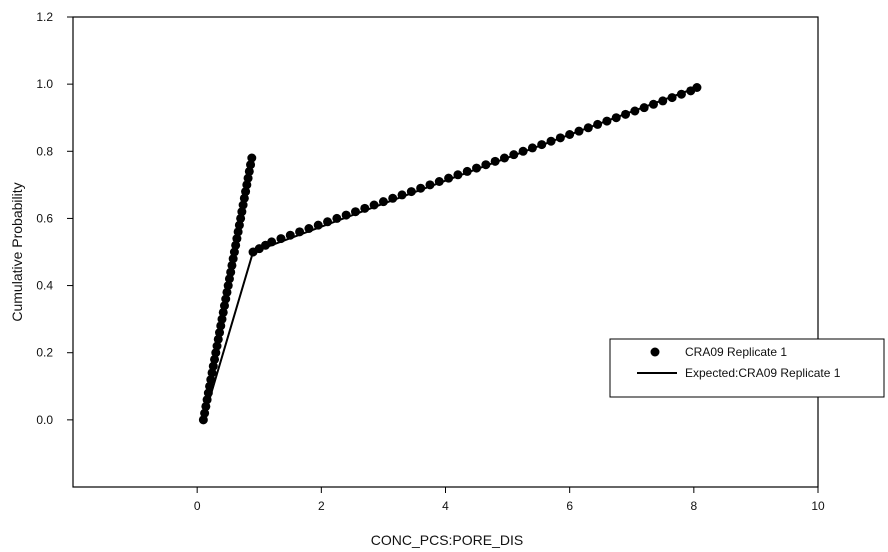 The image size is (888, 552). What do you see at coordinates (44, 286) in the screenshot?
I see `y-tick-label: 0.4` at bounding box center [44, 286].